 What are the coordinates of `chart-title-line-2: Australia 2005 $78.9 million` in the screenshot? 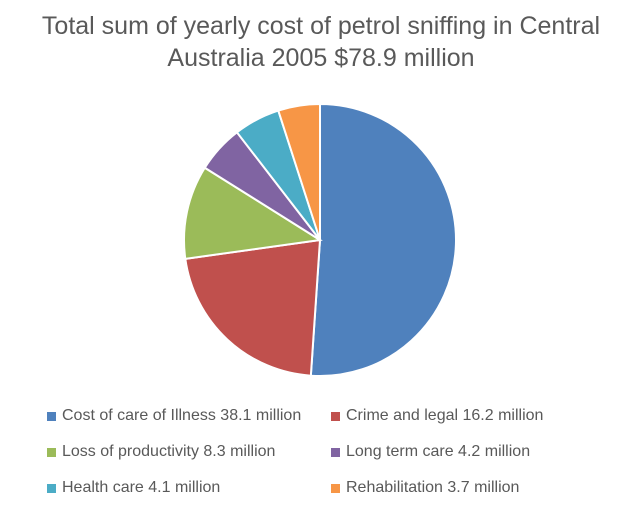 It's located at (321, 58).